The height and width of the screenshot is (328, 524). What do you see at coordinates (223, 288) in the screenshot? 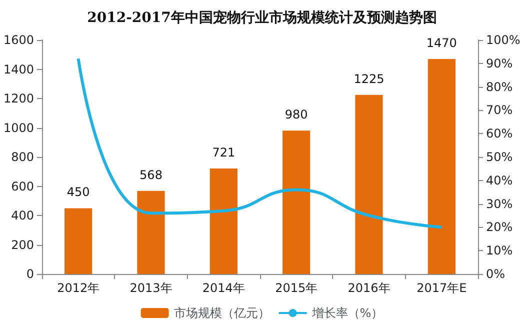
I see `x-tick-label: 2014年` at bounding box center [223, 288].